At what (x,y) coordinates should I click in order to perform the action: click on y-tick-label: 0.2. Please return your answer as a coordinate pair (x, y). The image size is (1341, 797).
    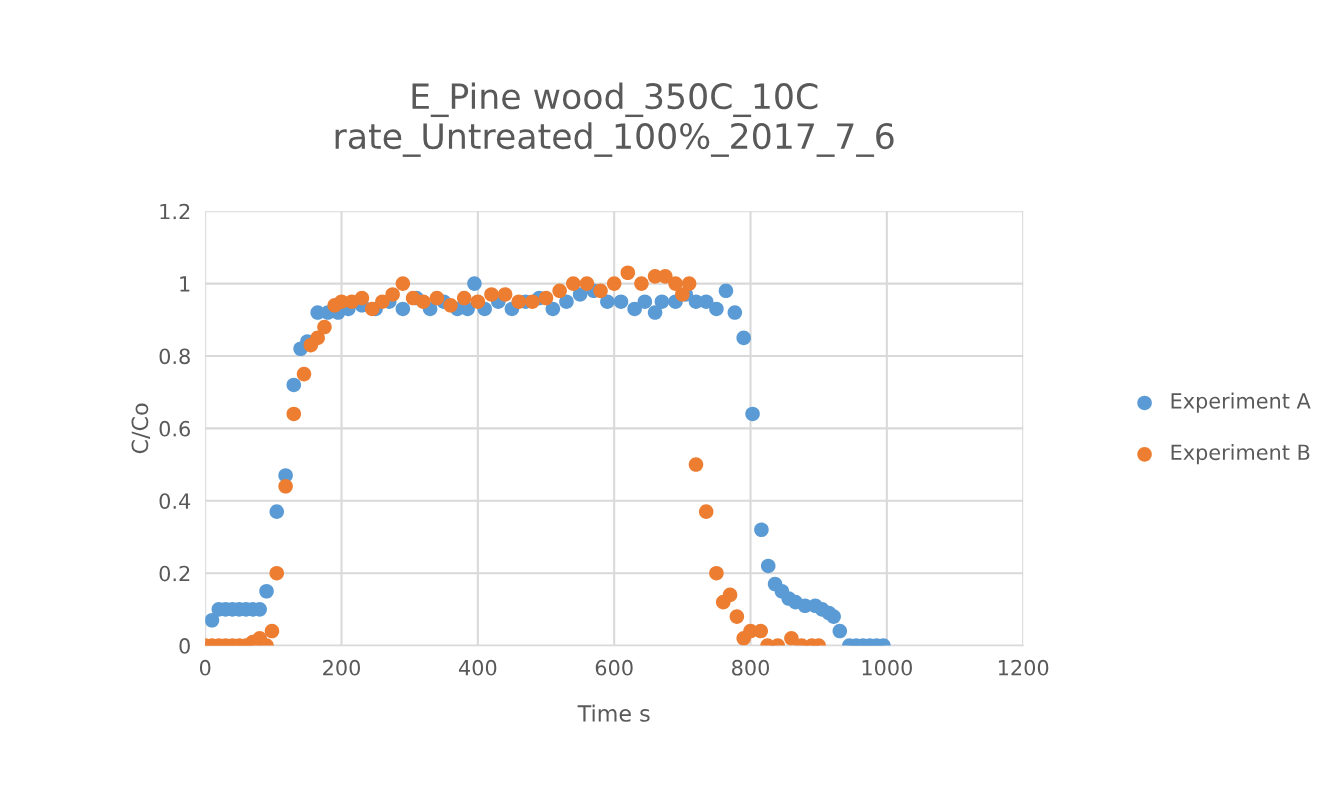
    Looking at the image, I should click on (174, 573).